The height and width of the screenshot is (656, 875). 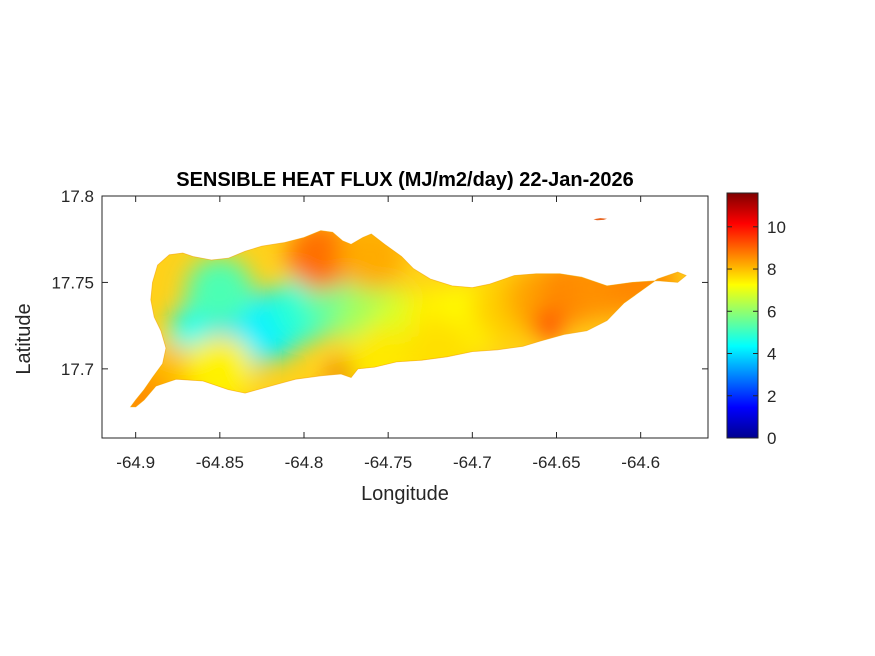 What do you see at coordinates (72, 282) in the screenshot?
I see `y-tick-label: 17.75` at bounding box center [72, 282].